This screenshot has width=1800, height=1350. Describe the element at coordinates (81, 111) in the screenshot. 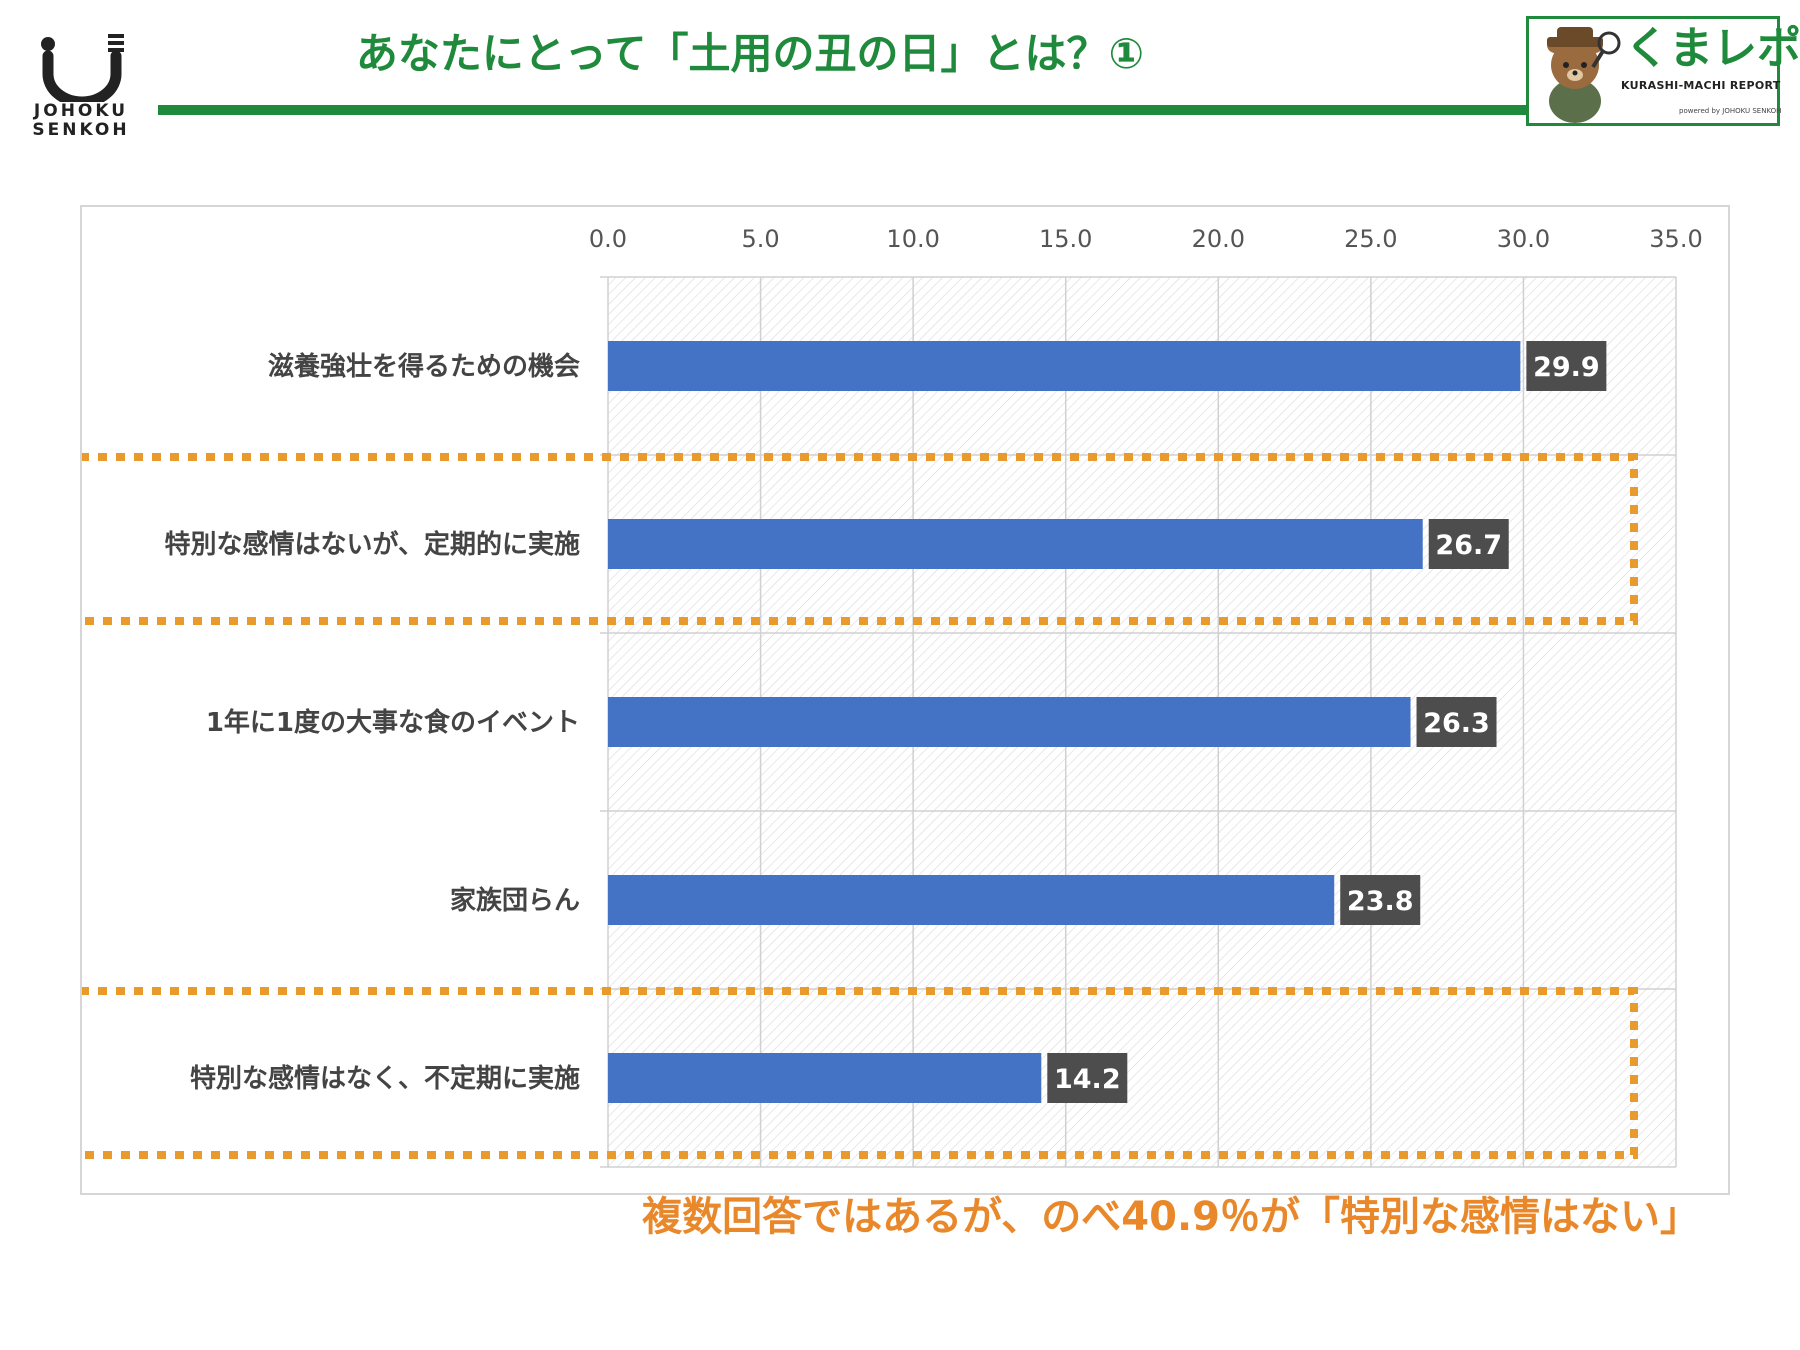

I see `logo-text-line1: JOHOKU` at that location.